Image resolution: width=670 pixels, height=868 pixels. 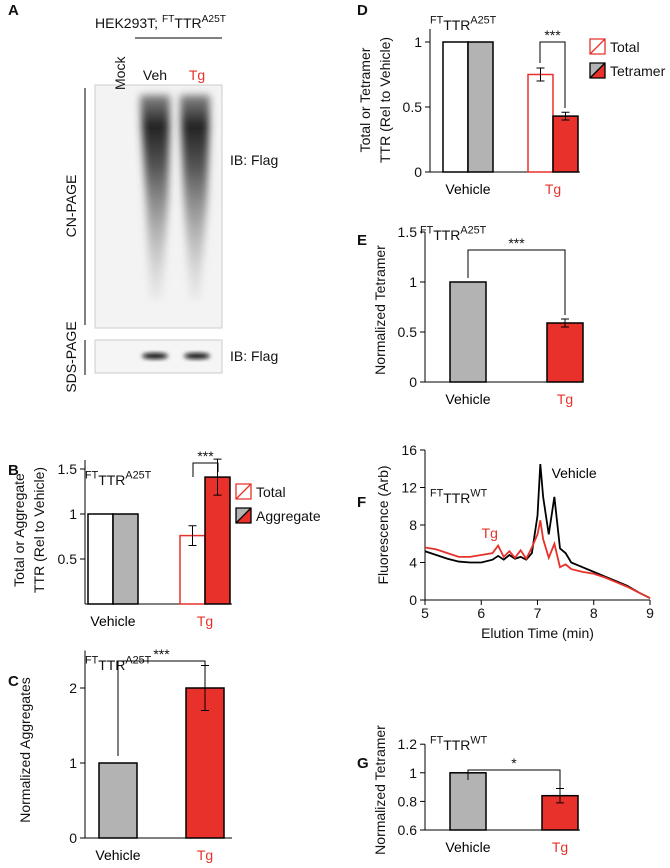 What do you see at coordinates (408, 830) in the screenshot?
I see `y-tick-label: 0.6` at bounding box center [408, 830].